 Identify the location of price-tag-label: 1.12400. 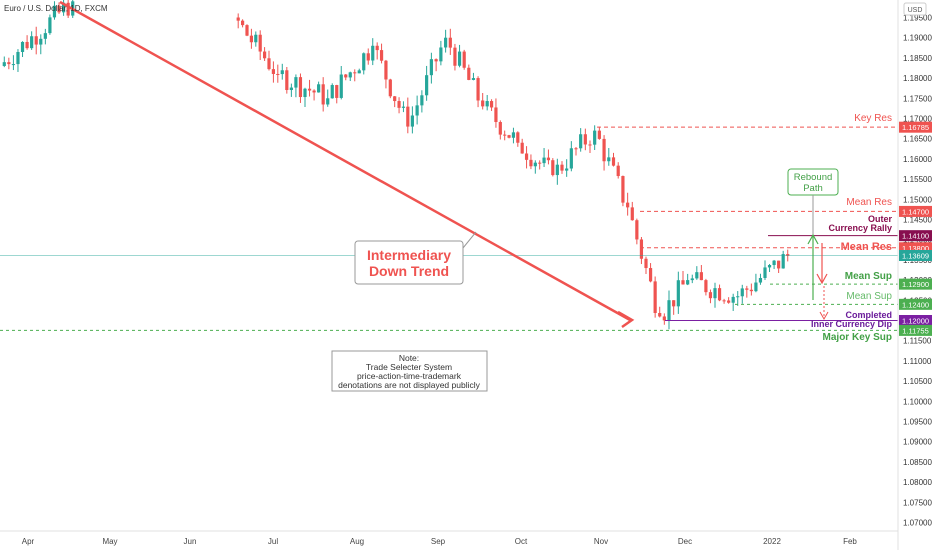
(915, 304).